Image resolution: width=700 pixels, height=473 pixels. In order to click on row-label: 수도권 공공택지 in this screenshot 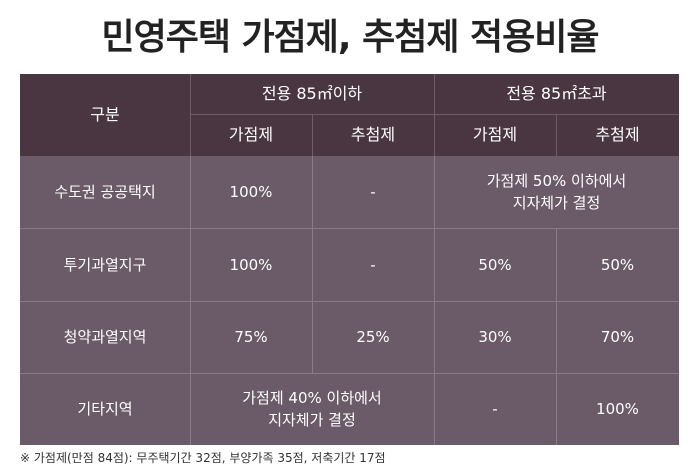, I will do `click(105, 192)`.